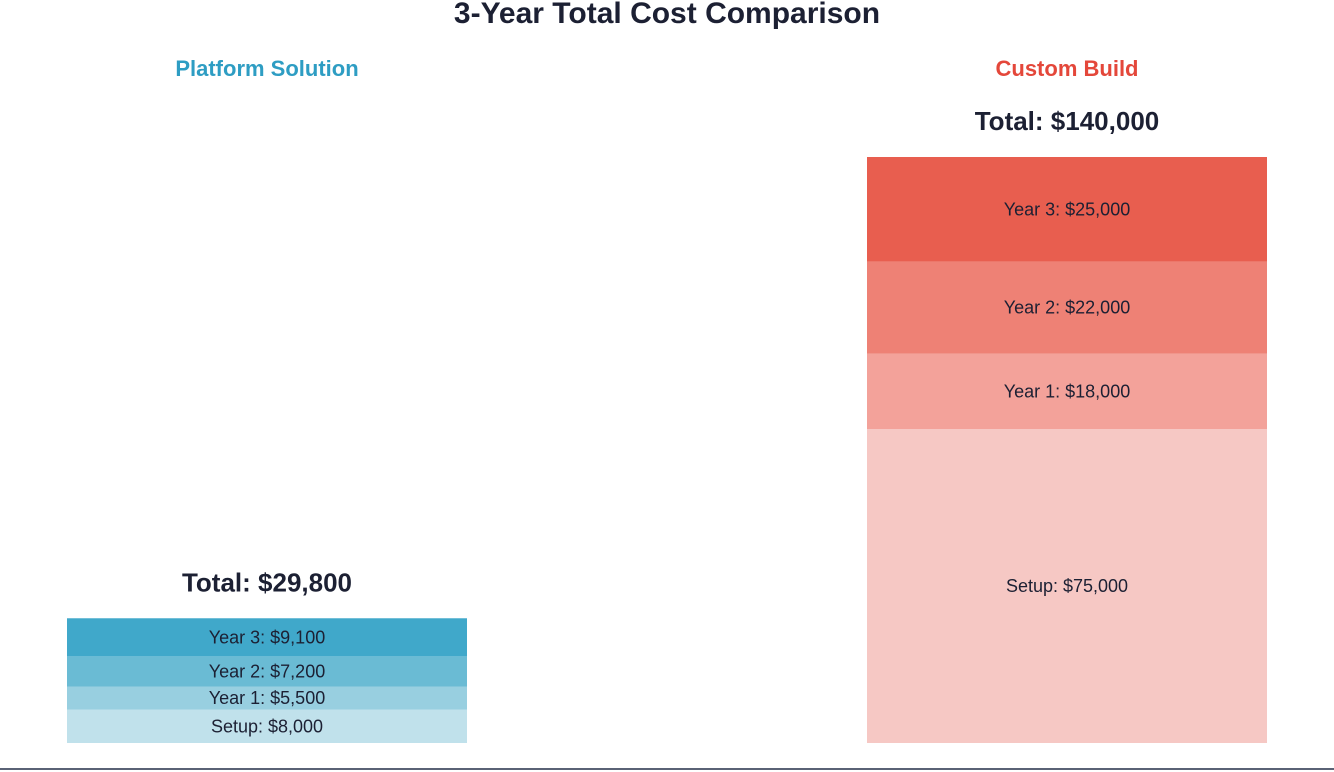 The height and width of the screenshot is (772, 1334). I want to click on column-header-custom-build: Custom Build, so click(1067, 68).